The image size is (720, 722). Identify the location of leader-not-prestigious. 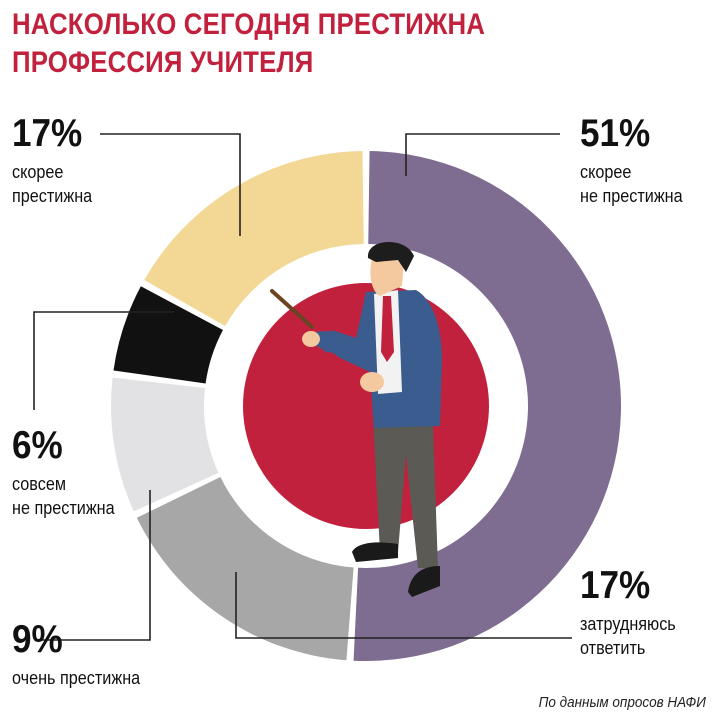
(482, 154).